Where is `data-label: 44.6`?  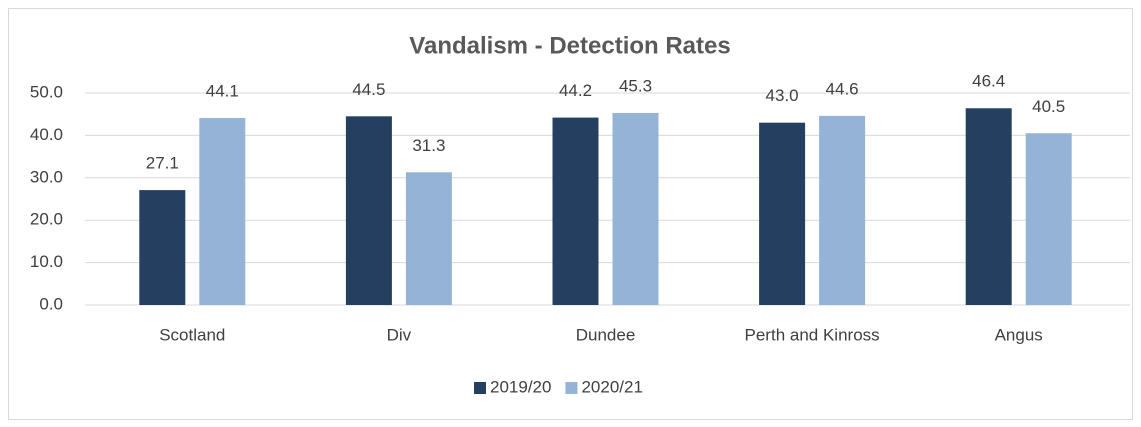 data-label: 44.6 is located at coordinates (842, 88).